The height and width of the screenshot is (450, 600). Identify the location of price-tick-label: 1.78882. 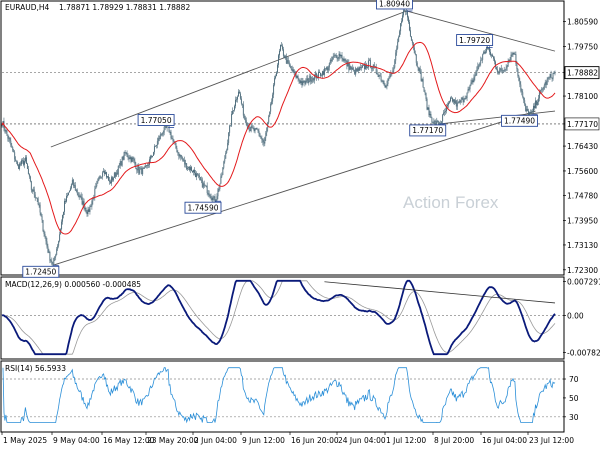
(582, 73).